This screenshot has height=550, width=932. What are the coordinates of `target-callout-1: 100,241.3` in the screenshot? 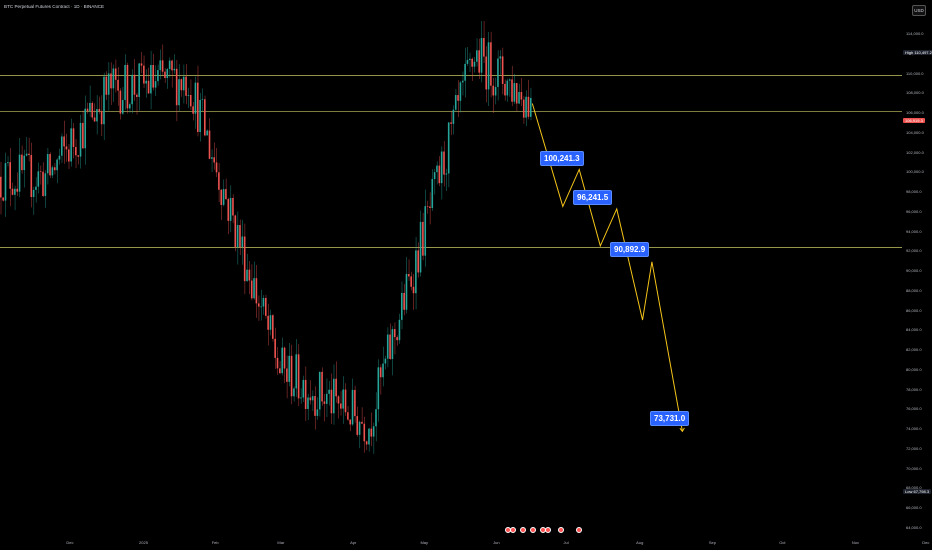 It's located at (562, 158).